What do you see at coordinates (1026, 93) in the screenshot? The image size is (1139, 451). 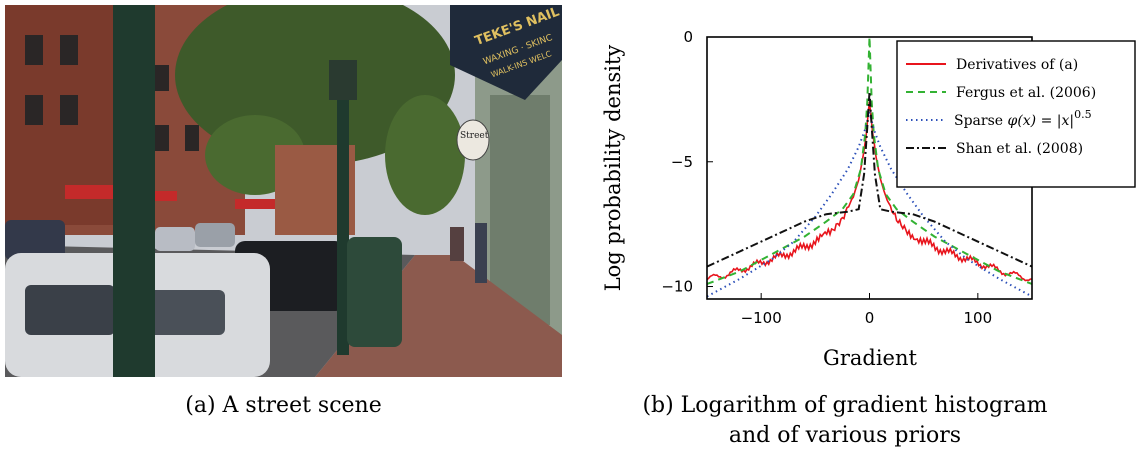 I see `legend-label-fergus: Fergus et al. (2006)` at bounding box center [1026, 93].